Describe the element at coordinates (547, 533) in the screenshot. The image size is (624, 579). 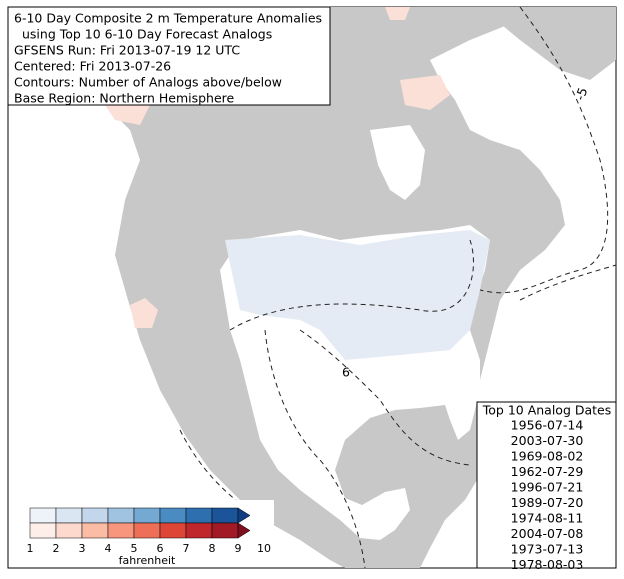
I see `analog-date: 2004-07-08` at that location.